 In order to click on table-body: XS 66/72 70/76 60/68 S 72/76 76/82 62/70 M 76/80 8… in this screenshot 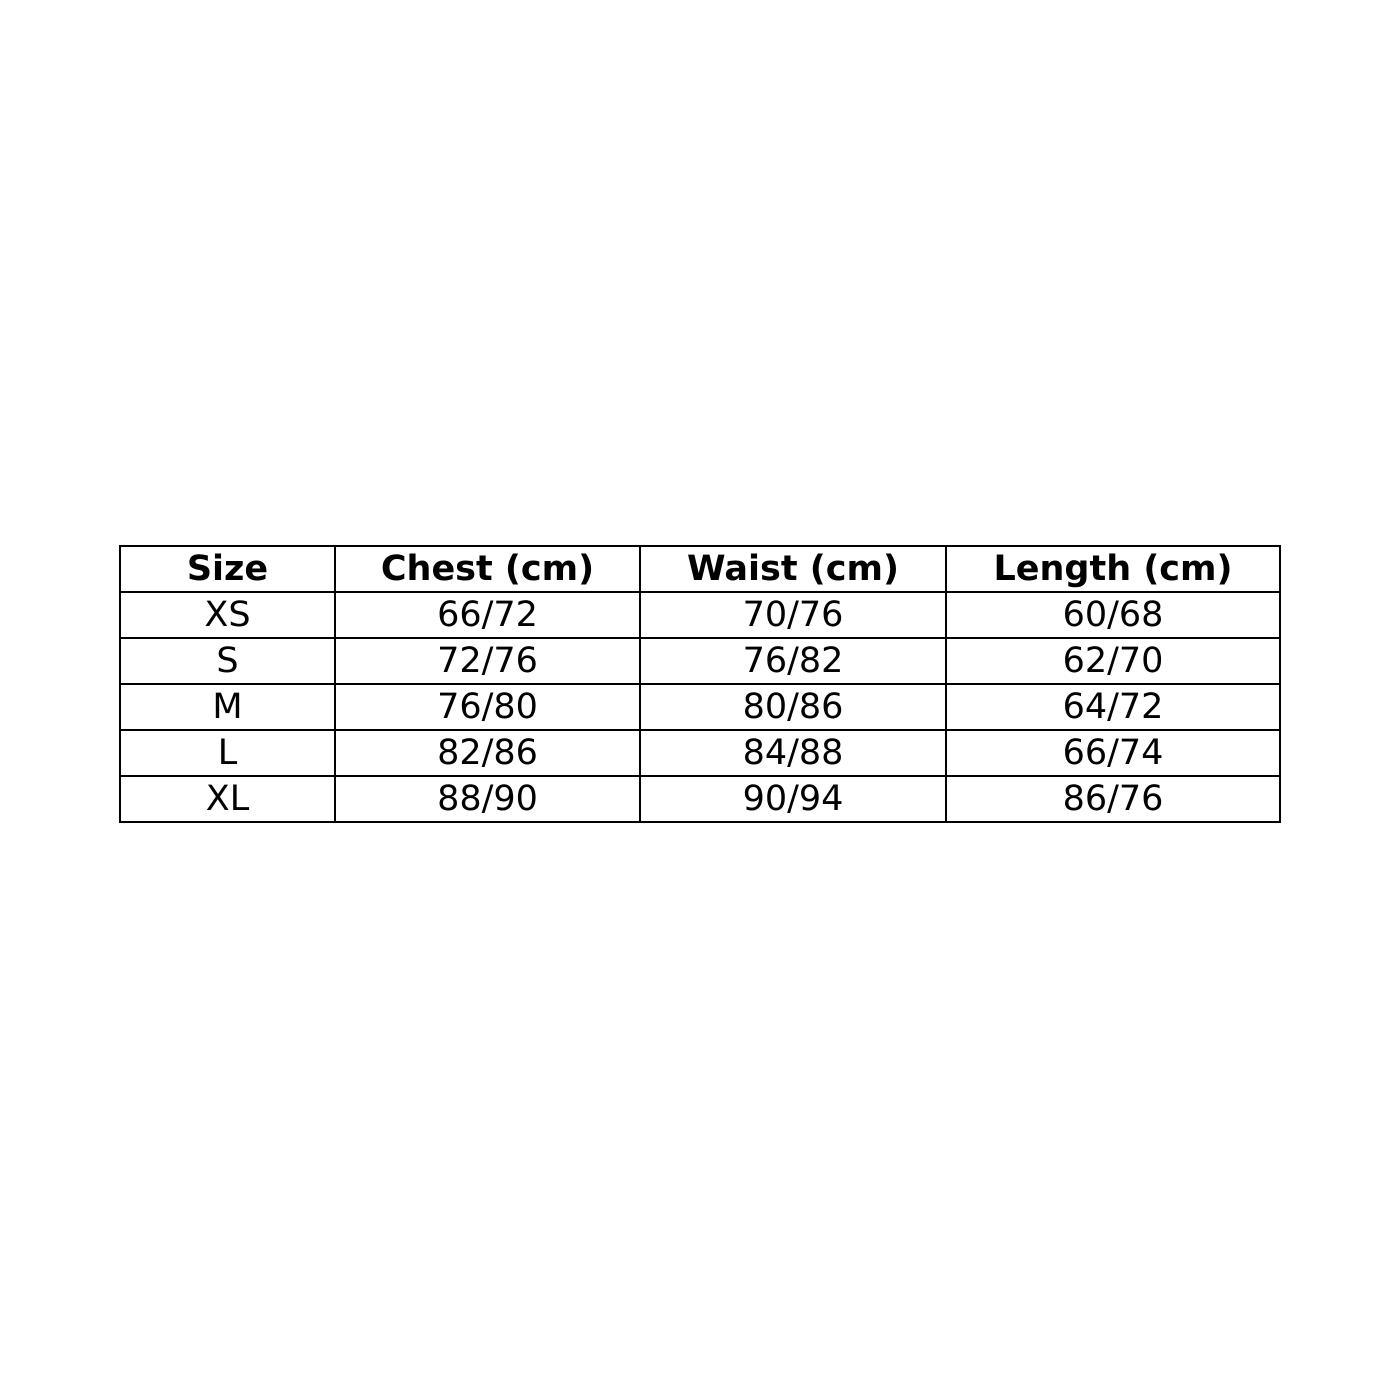, I will do `click(700, 707)`.